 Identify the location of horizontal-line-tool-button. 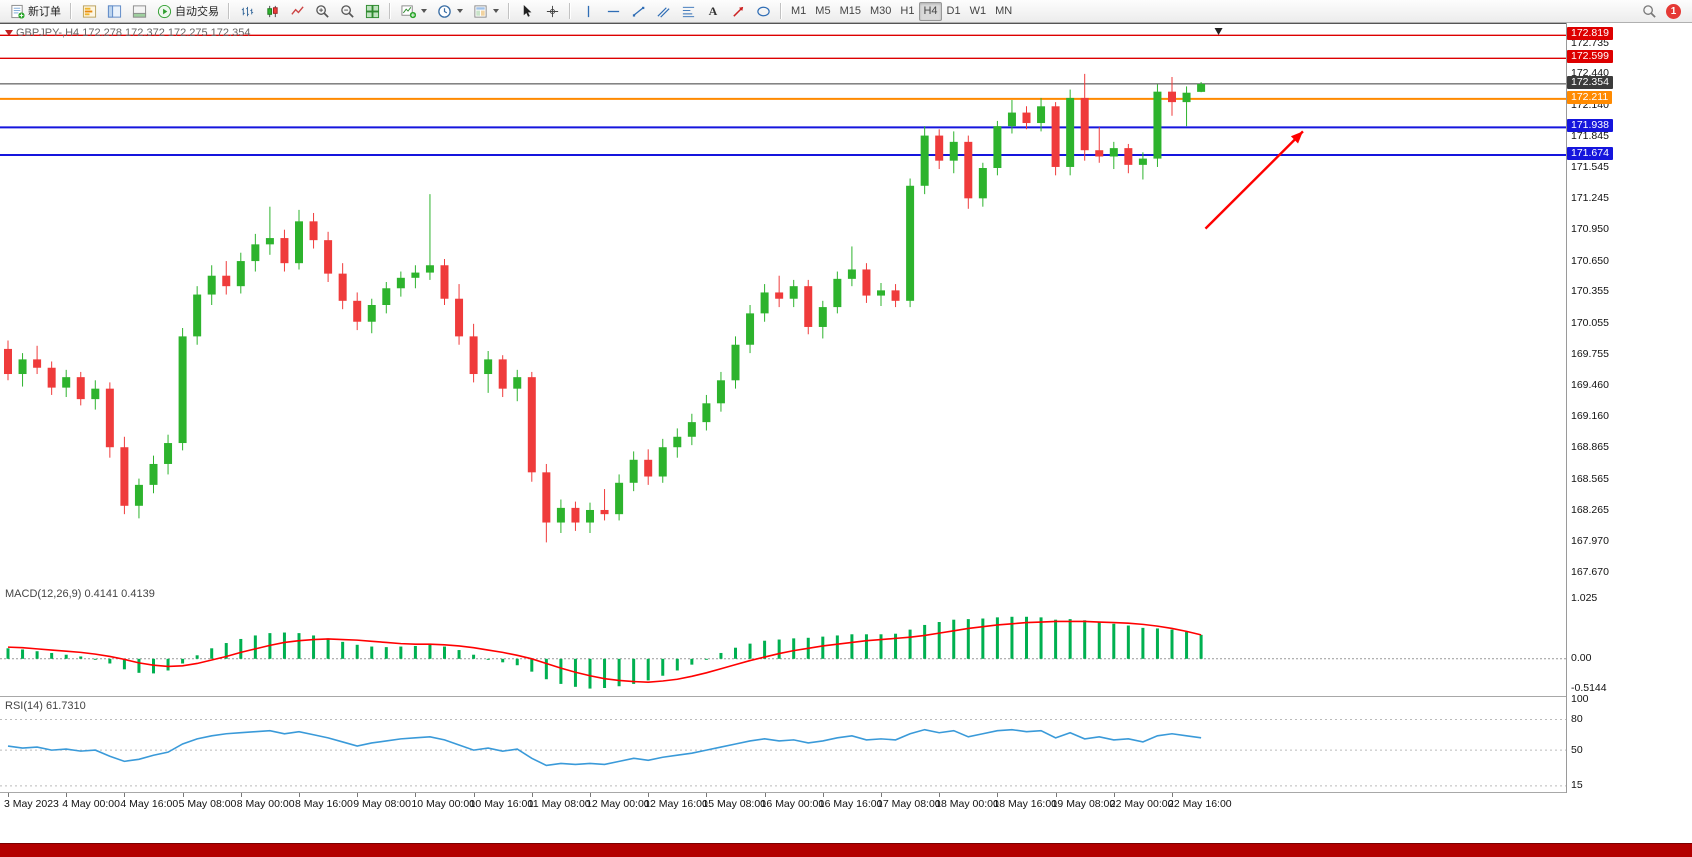
(613, 11).